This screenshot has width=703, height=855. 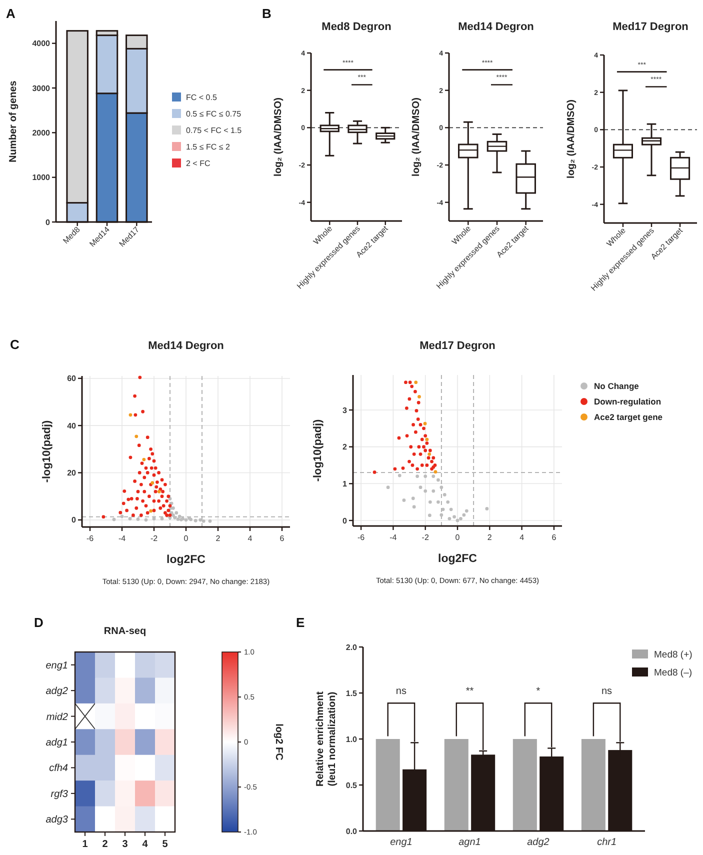 I want to click on legend-label: 0.75 < FC < 1.5, so click(x=214, y=130).